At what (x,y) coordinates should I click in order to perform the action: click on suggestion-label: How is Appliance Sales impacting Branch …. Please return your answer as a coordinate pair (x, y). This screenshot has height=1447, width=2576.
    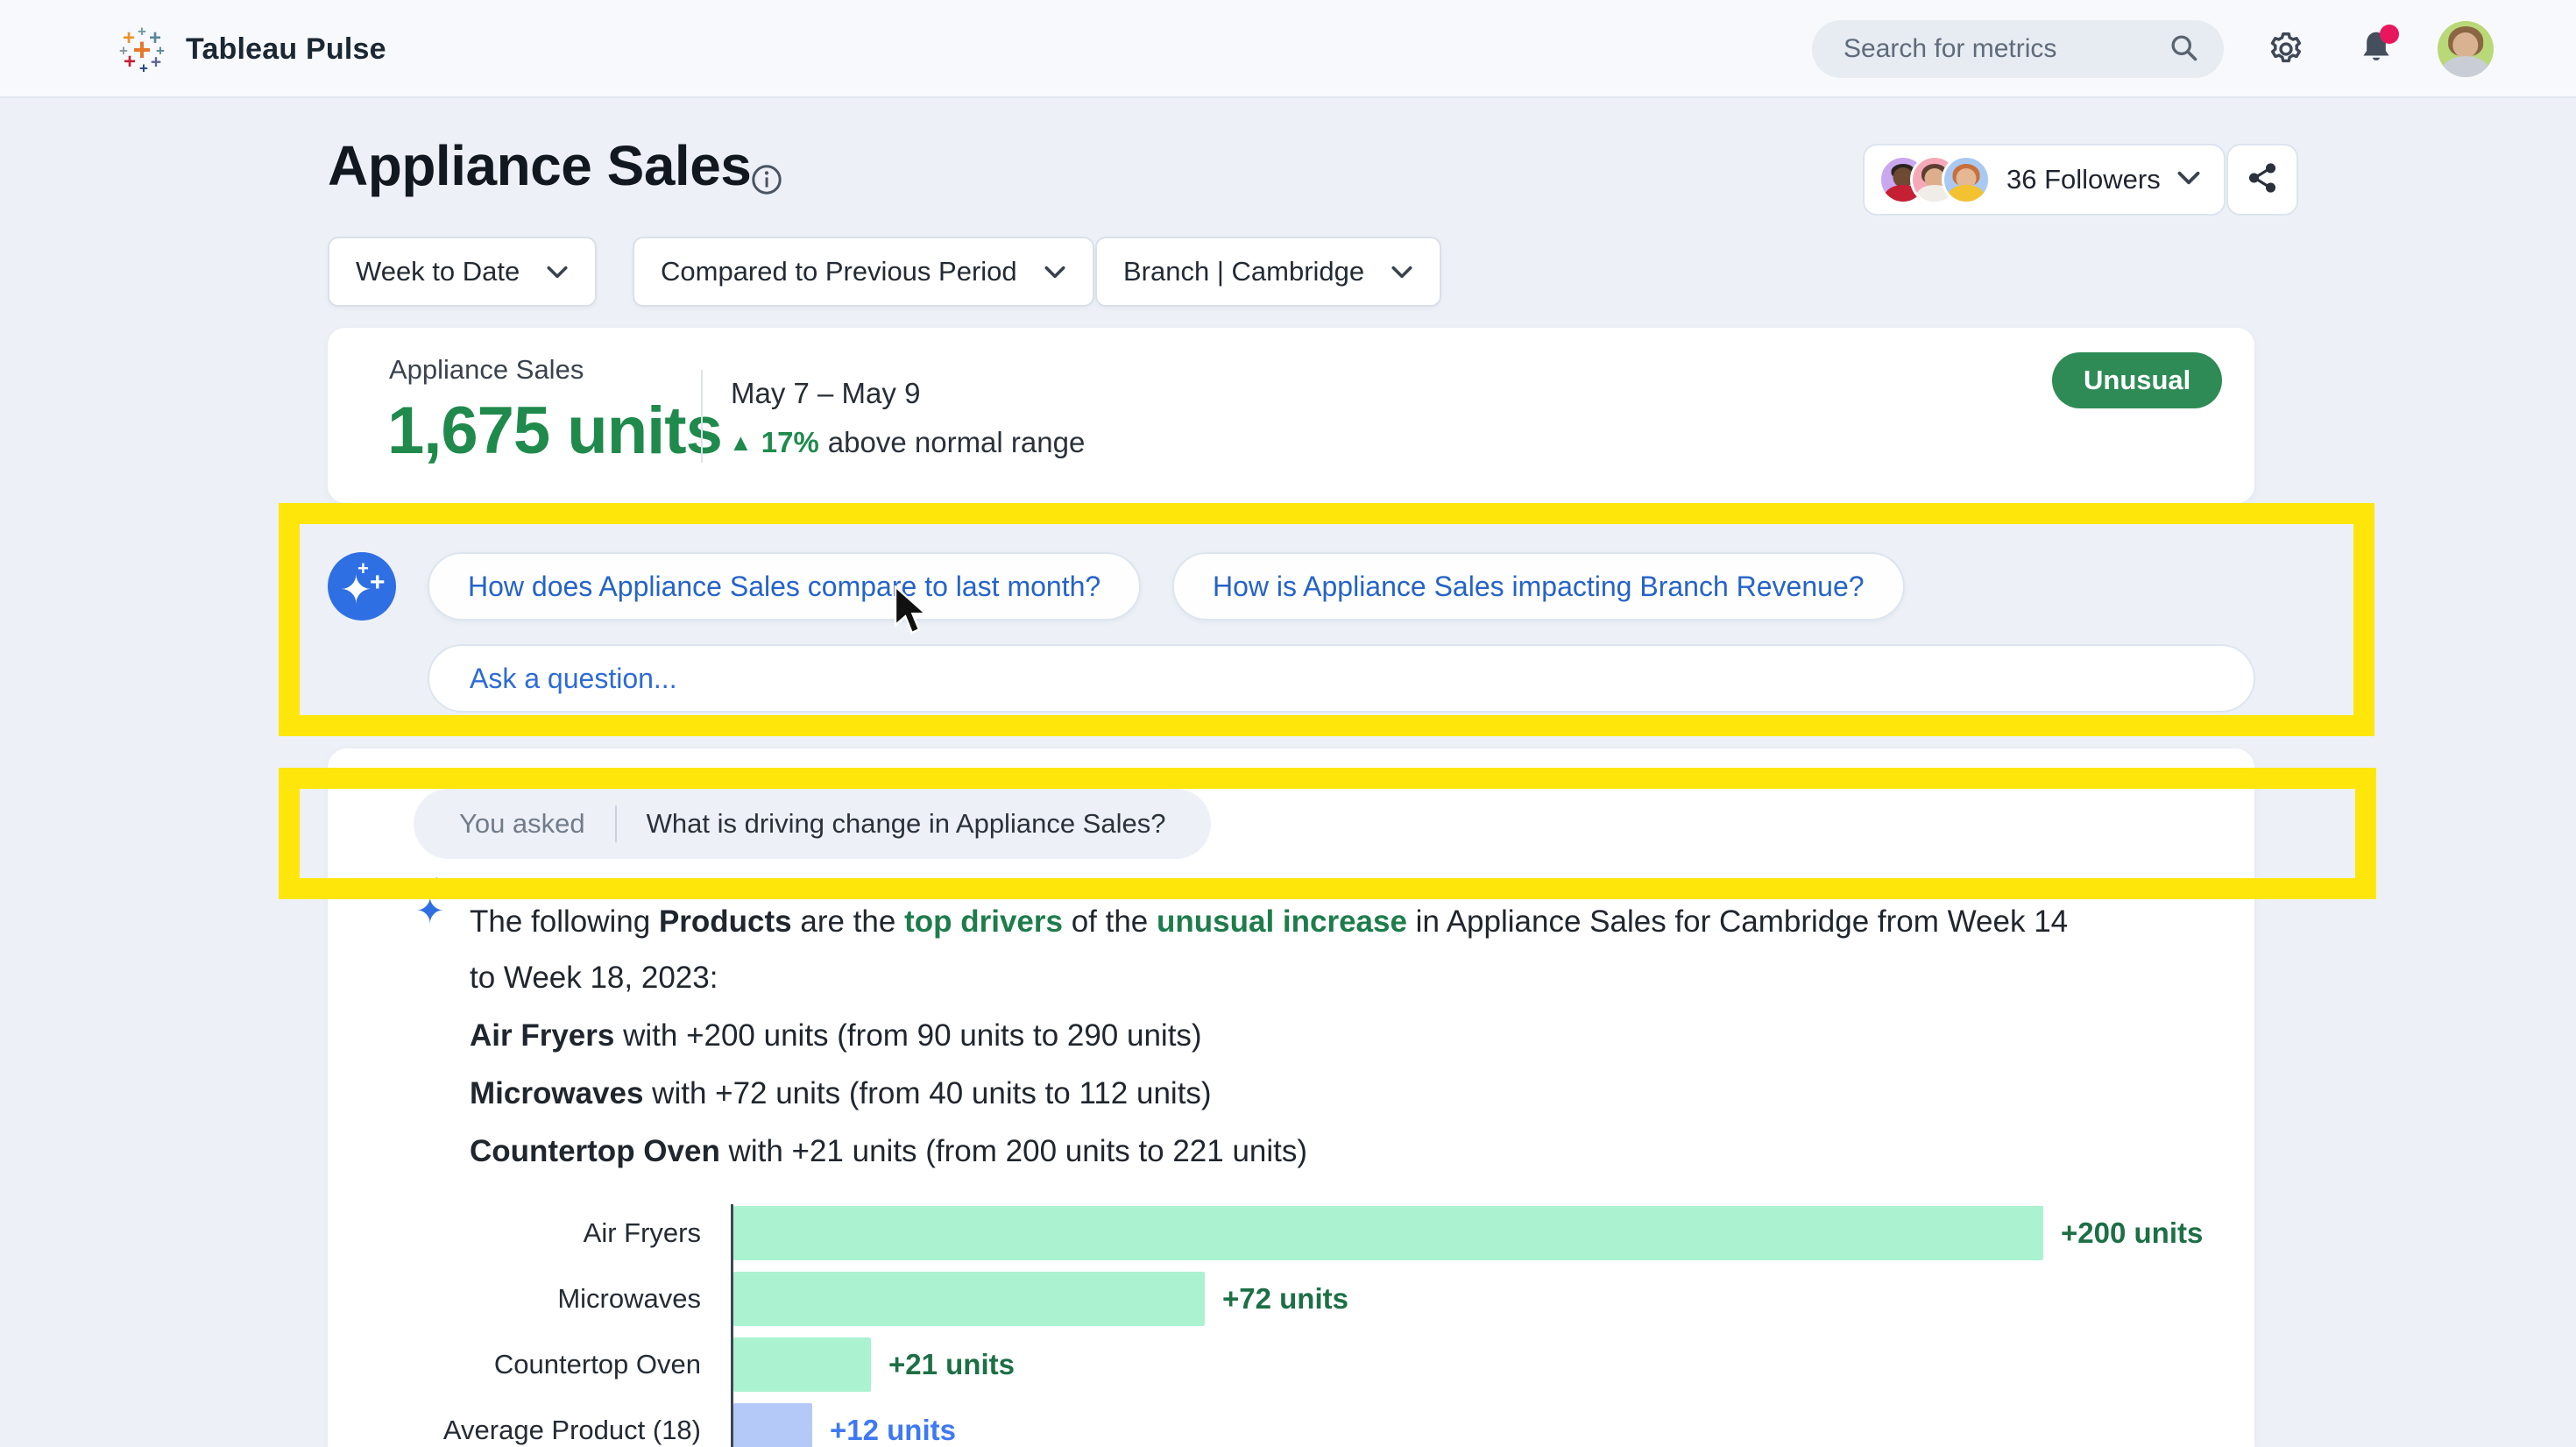
    Looking at the image, I should click on (1539, 586).